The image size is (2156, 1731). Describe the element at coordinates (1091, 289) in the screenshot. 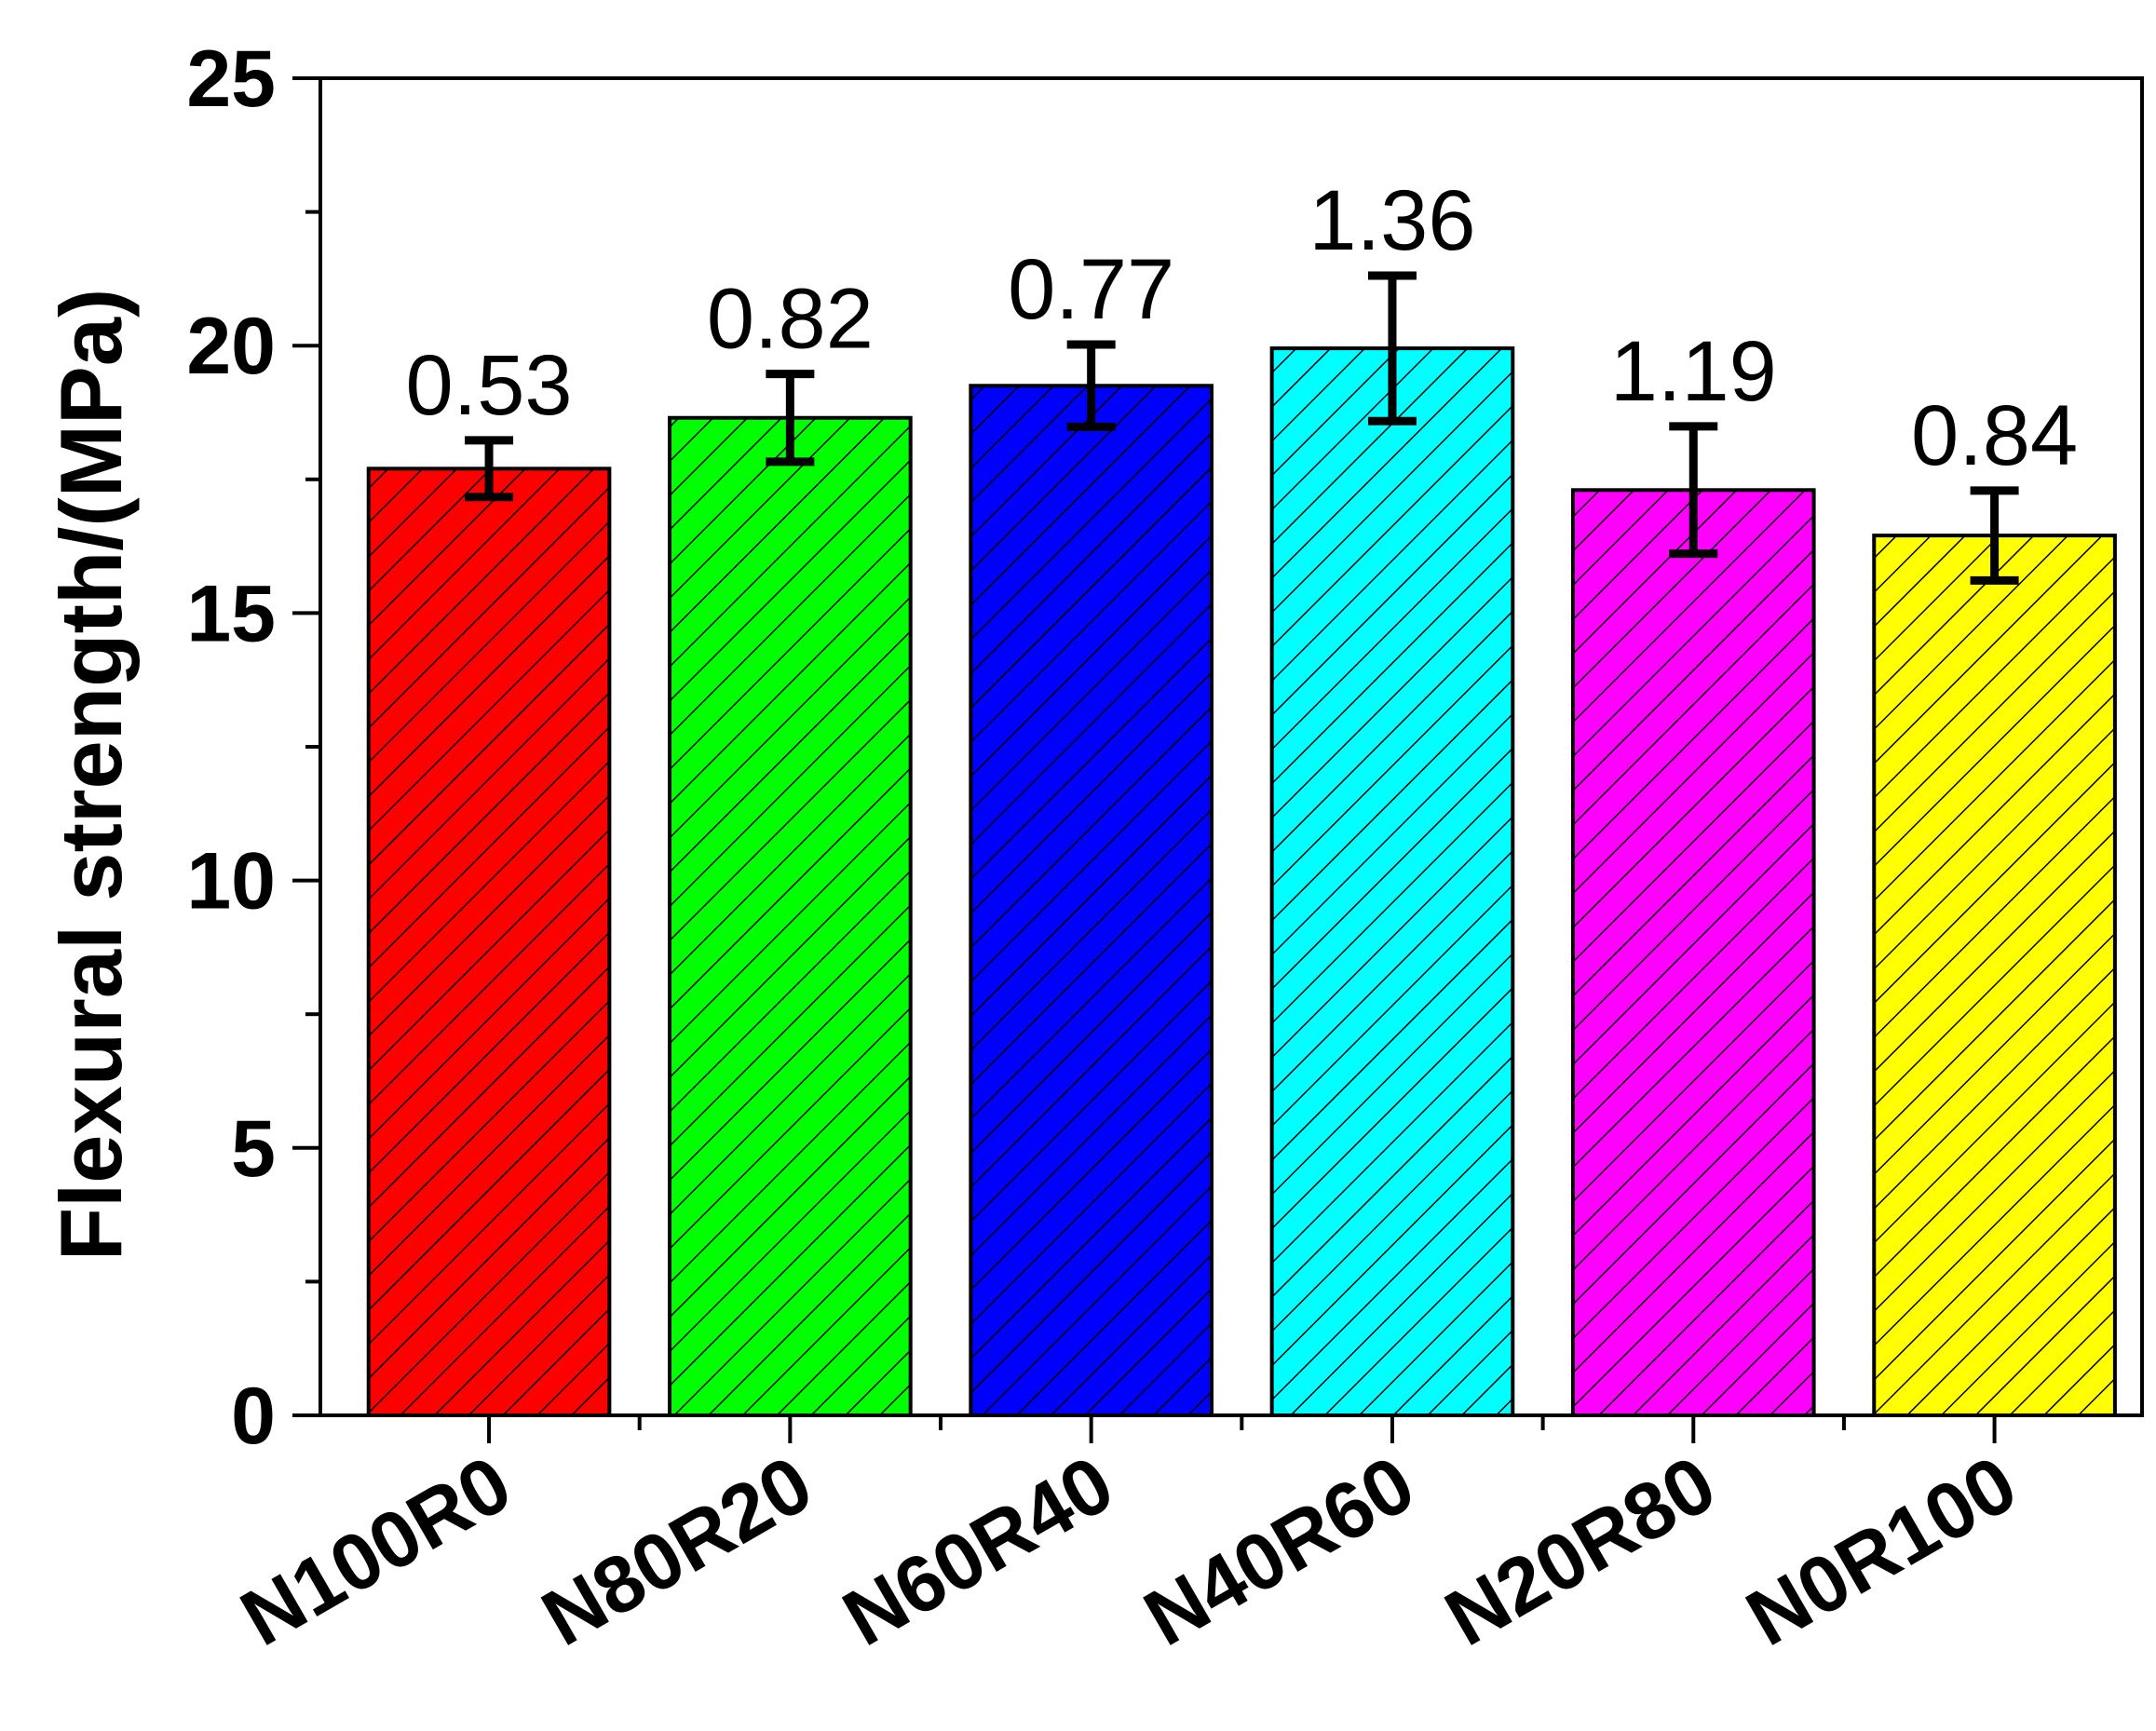

I see `error-label-n60r40: 0.77` at that location.